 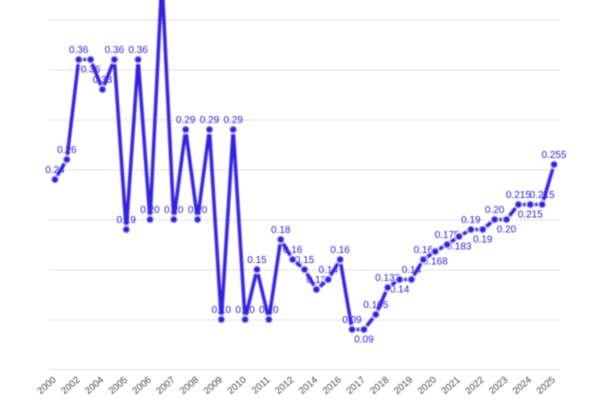 What do you see at coordinates (55, 170) in the screenshot?
I see `svg-text: 0.24` at bounding box center [55, 170].